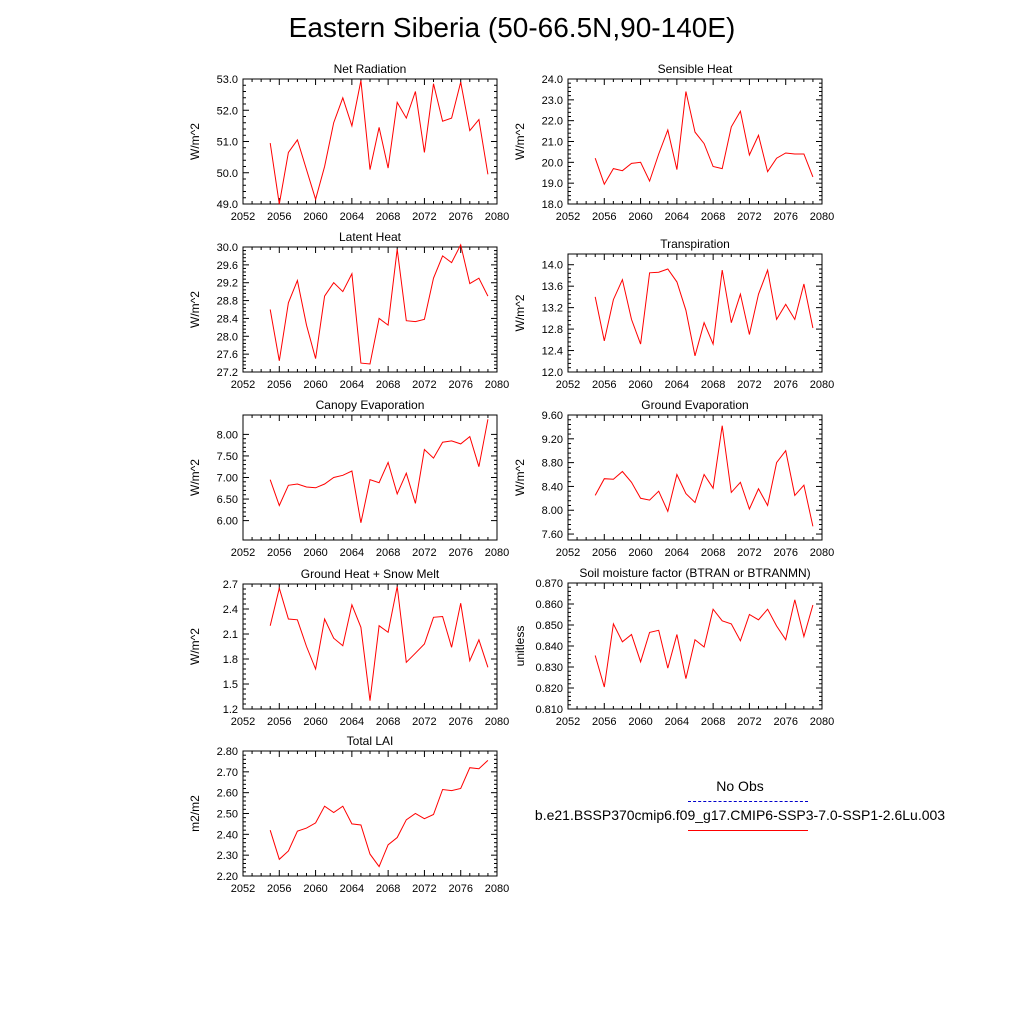  What do you see at coordinates (552, 535) in the screenshot?
I see `y-tick-label: 7.60` at bounding box center [552, 535].